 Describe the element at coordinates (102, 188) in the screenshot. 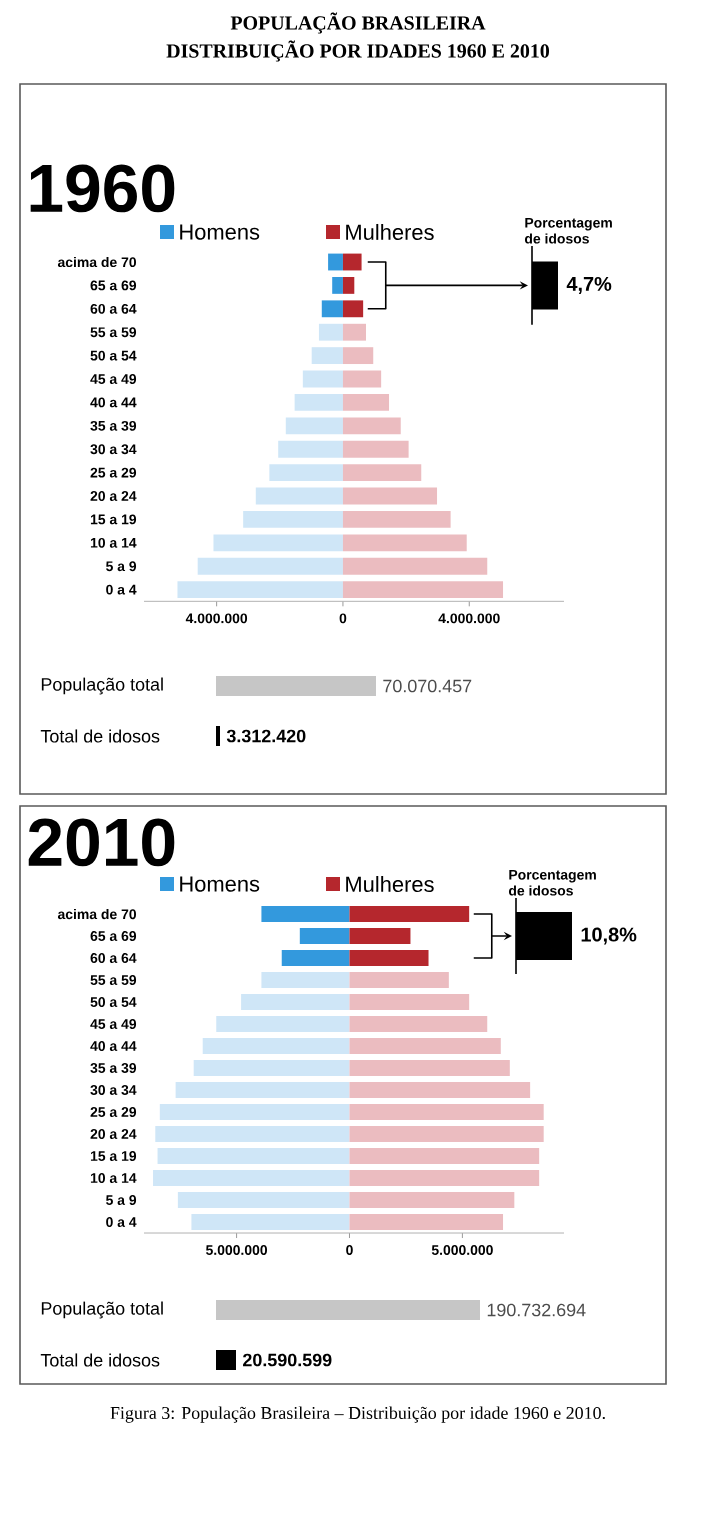

I see `text: 1960` at that location.